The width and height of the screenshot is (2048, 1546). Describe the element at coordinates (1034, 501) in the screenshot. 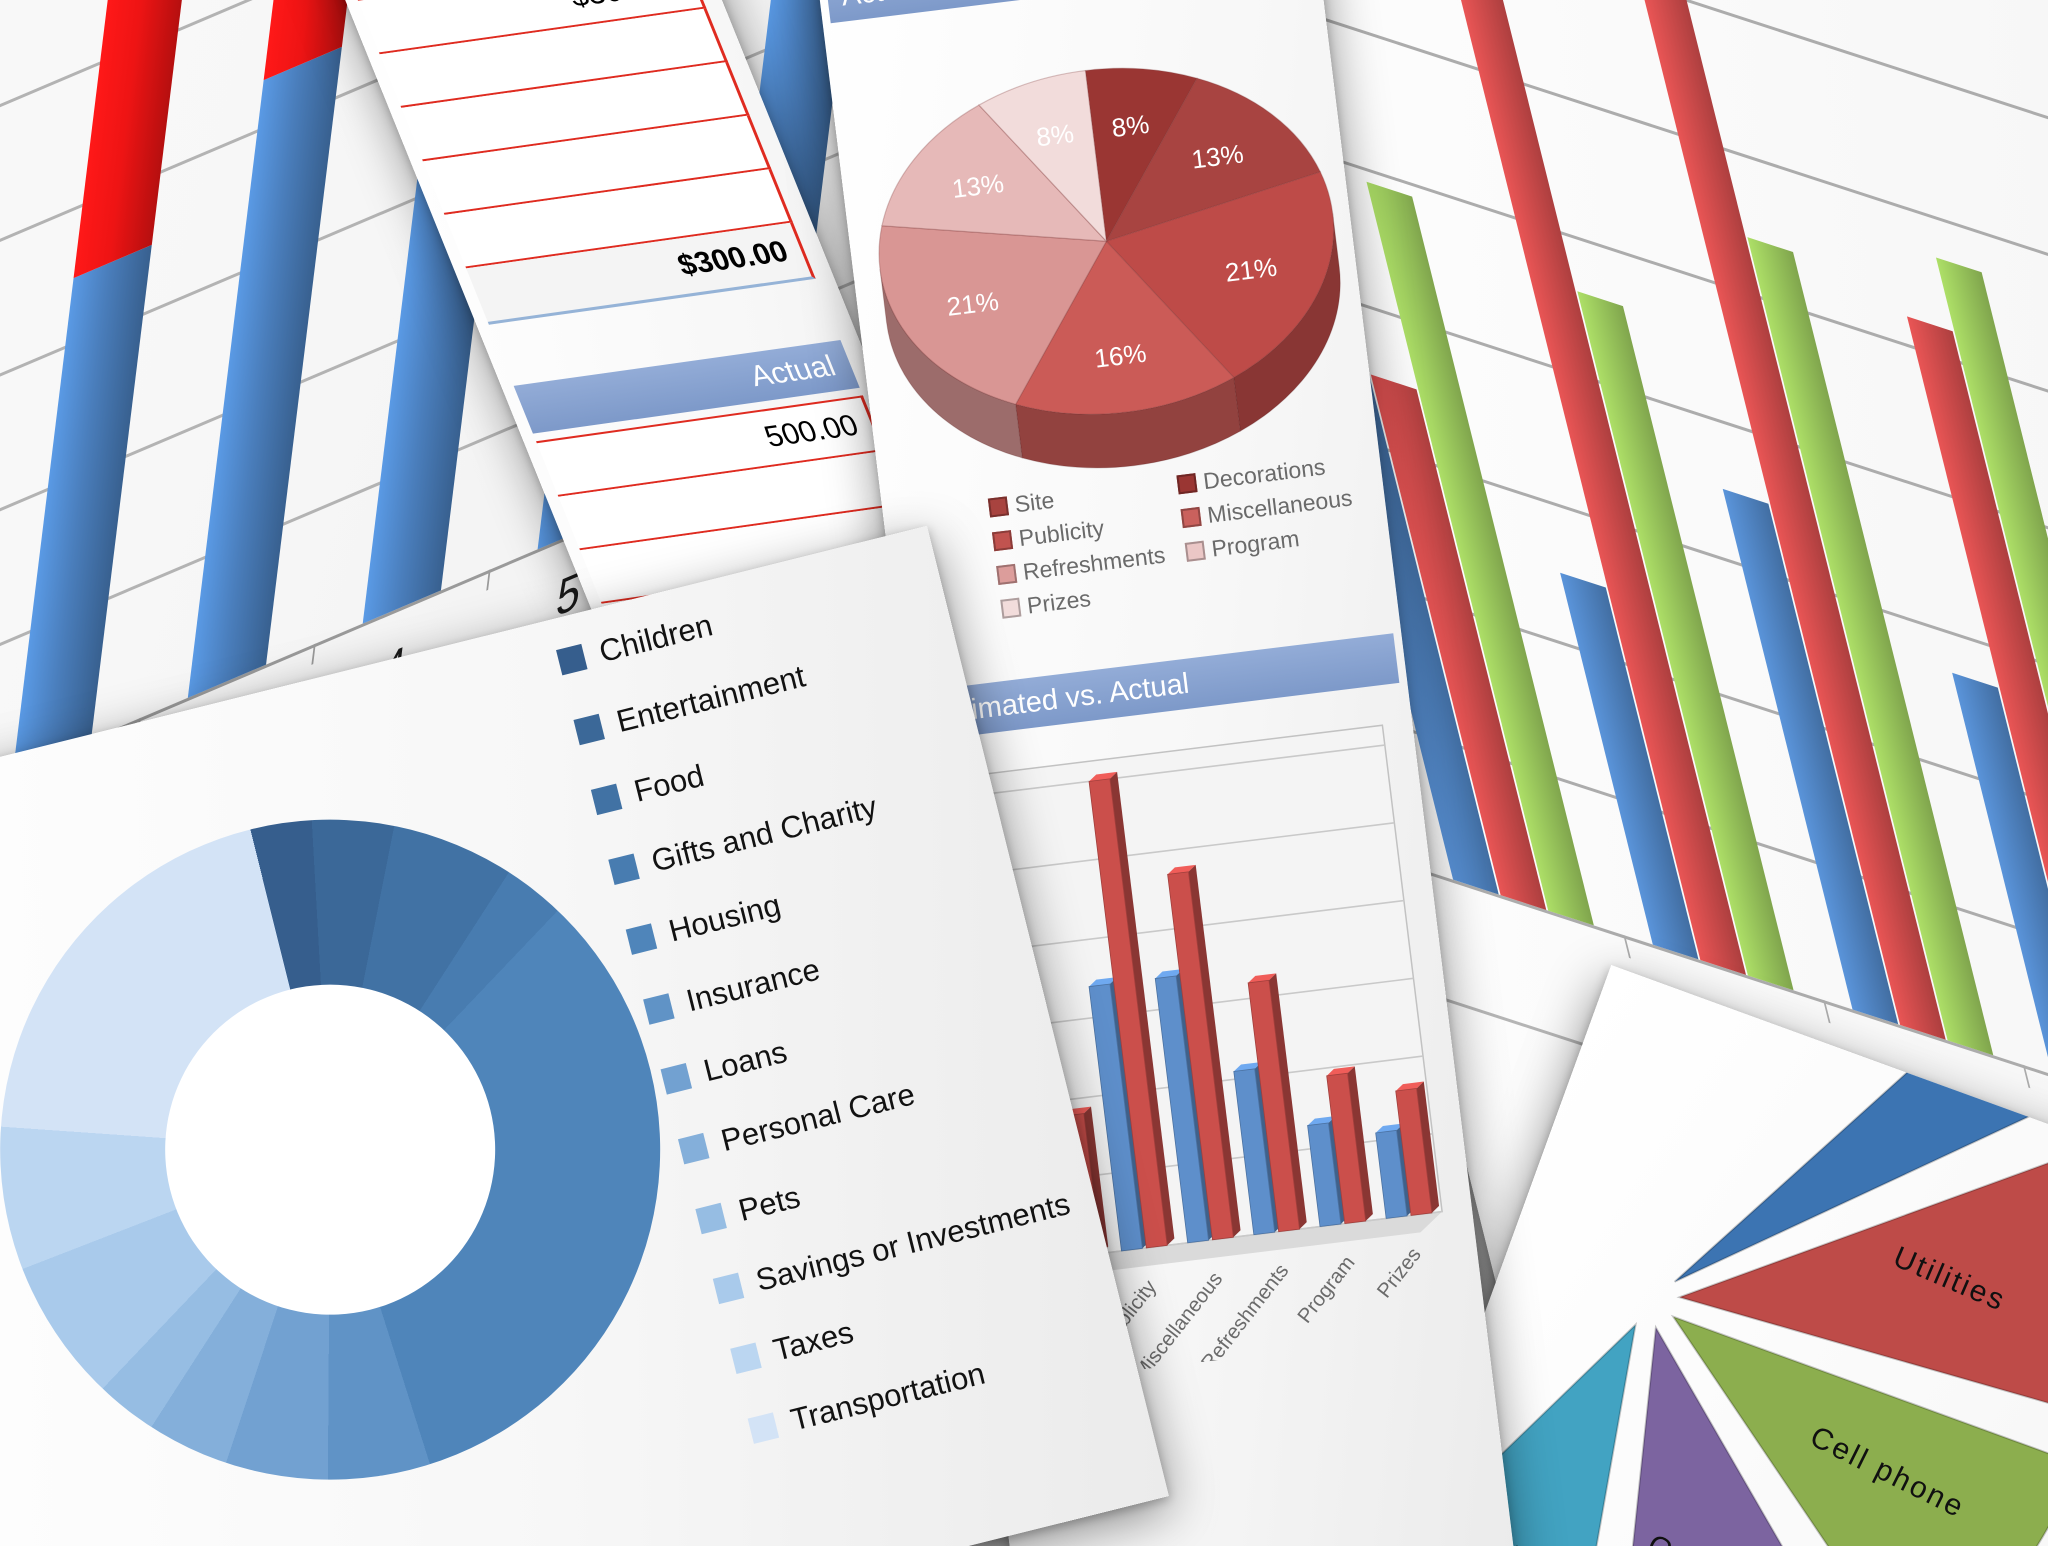

I see `legend-label: Site` at that location.